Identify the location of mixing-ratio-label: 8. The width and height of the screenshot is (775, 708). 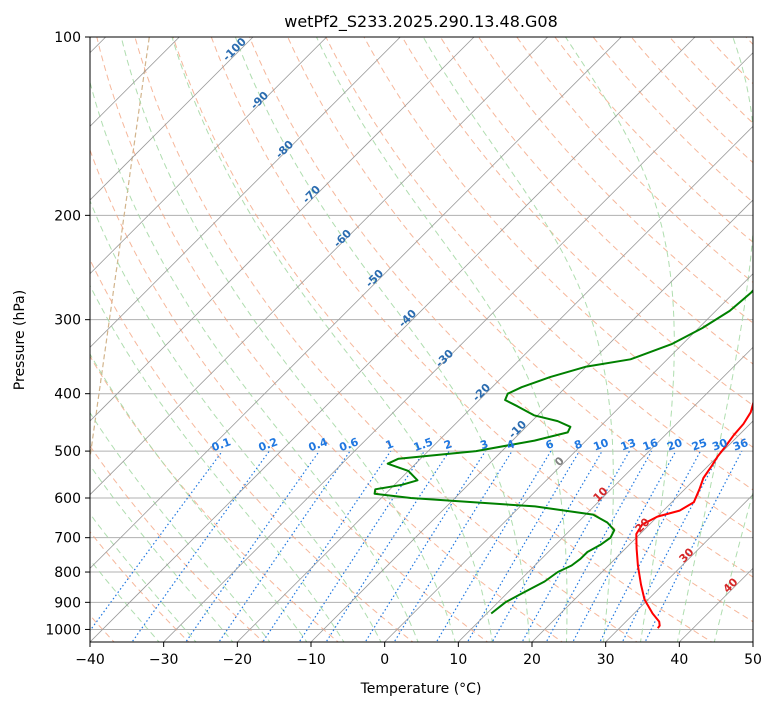
(578, 444).